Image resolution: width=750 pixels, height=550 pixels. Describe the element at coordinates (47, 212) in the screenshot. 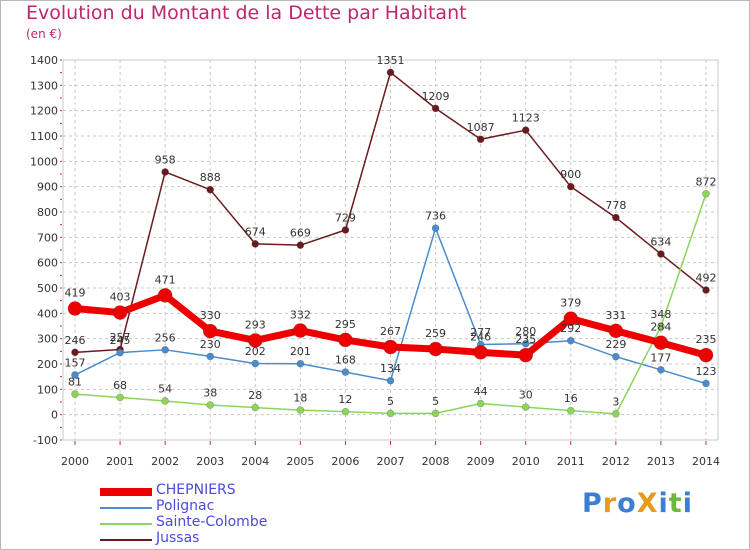

I see `y-tick-label: 800` at that location.